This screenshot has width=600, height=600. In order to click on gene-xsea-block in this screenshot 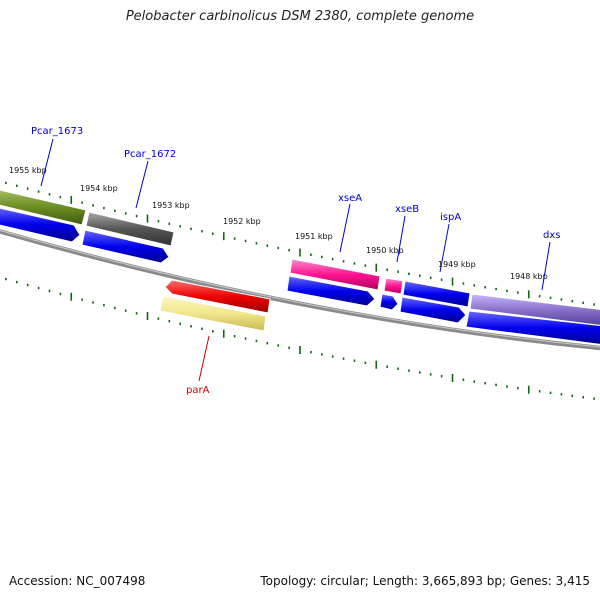, I will do `click(335, 274)`.